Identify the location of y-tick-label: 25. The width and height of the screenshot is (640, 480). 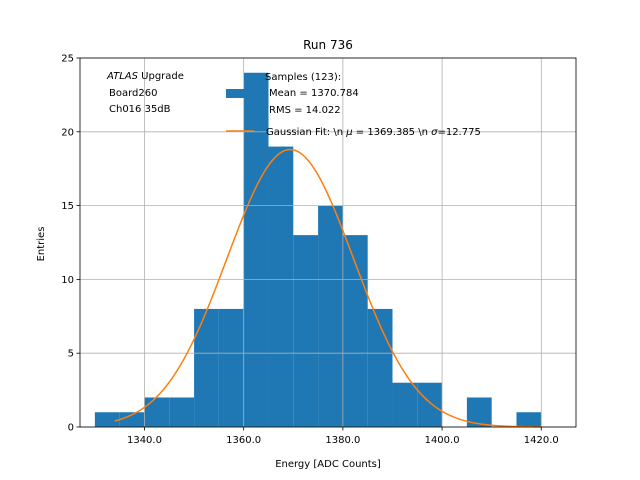
(67, 59).